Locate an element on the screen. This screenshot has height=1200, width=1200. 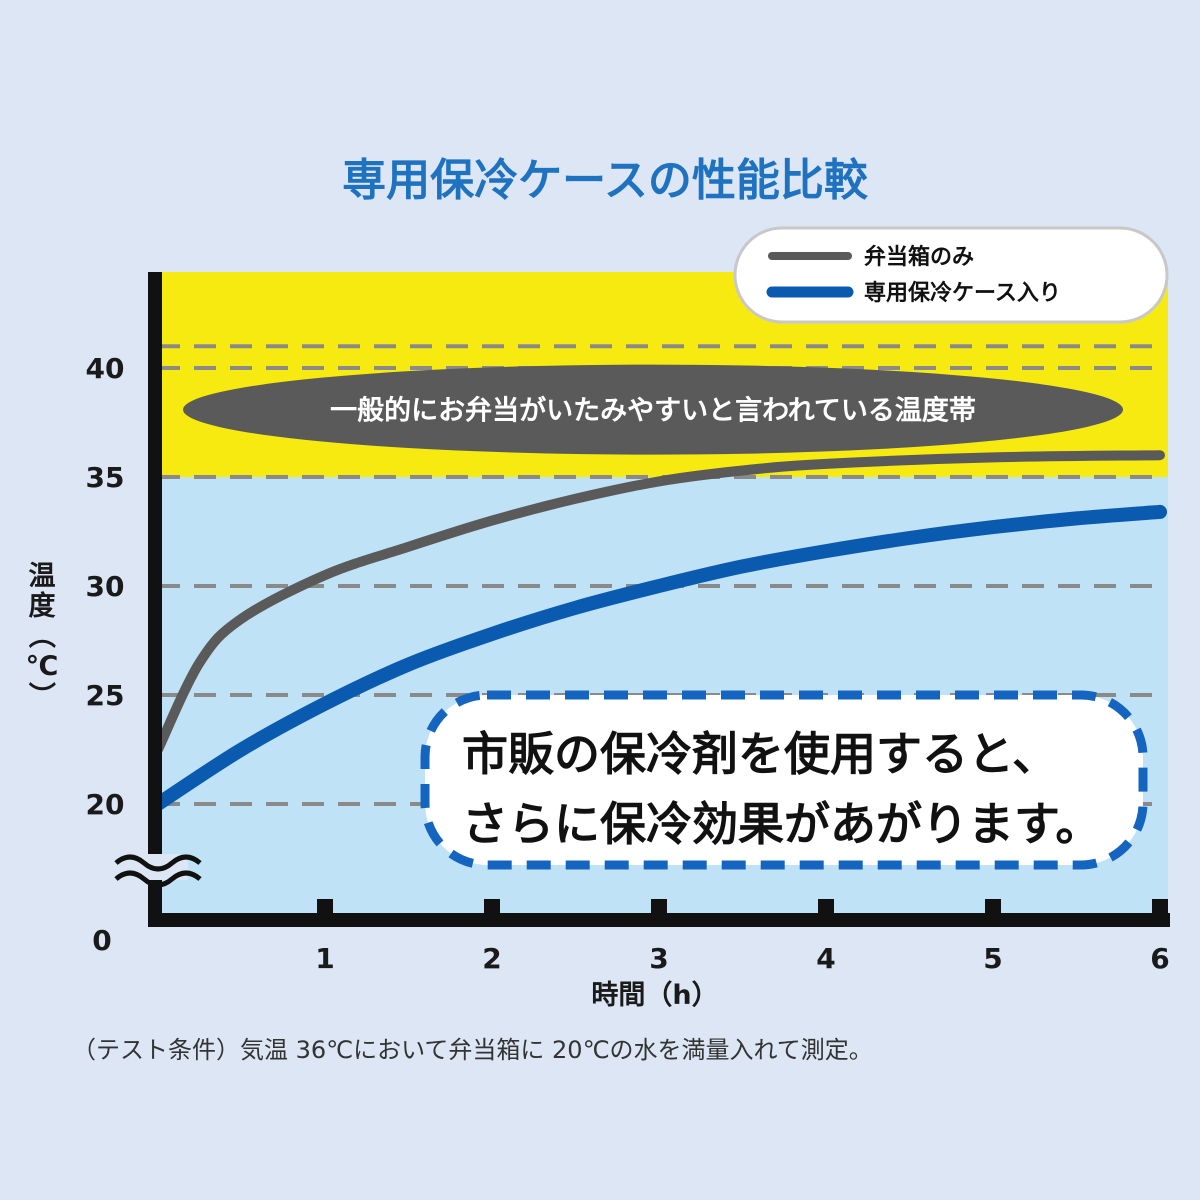
x-tick-label: 1 is located at coordinates (324, 958).